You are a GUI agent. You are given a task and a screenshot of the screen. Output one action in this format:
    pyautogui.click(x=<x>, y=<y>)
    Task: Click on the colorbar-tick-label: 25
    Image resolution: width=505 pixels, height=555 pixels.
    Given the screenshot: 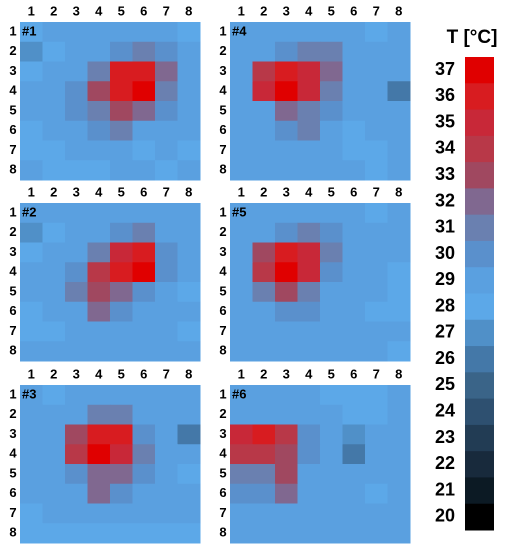 What is the action you would take?
    pyautogui.click(x=445, y=384)
    